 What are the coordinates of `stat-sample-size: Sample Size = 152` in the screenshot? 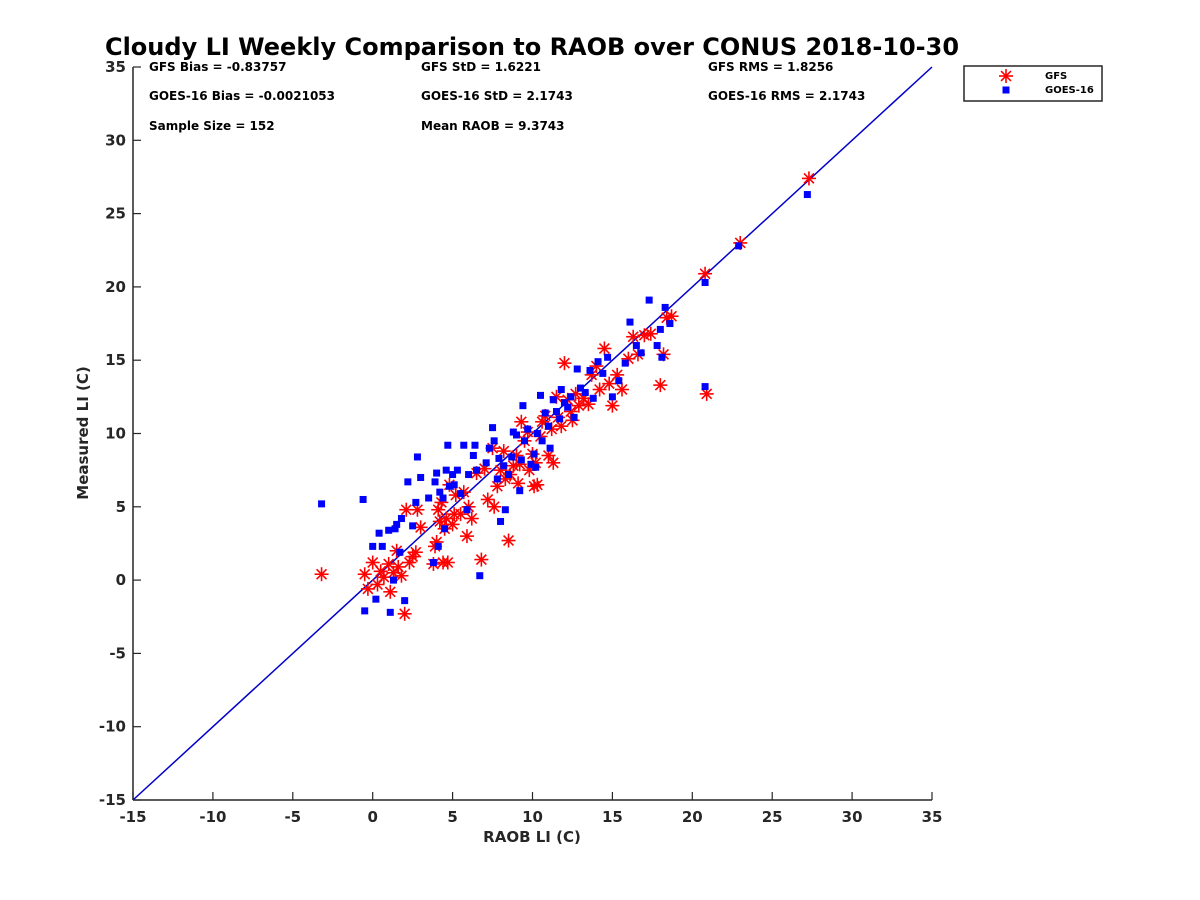 It's located at (212, 126).